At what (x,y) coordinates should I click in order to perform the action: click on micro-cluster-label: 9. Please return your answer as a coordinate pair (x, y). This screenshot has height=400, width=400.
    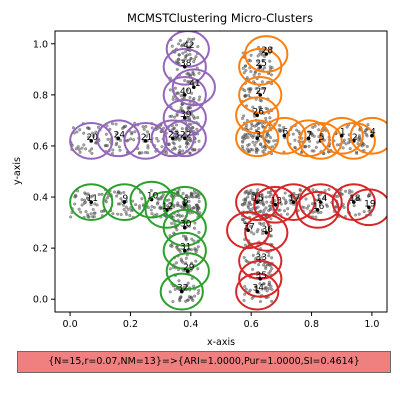
    Looking at the image, I should click on (126, 199).